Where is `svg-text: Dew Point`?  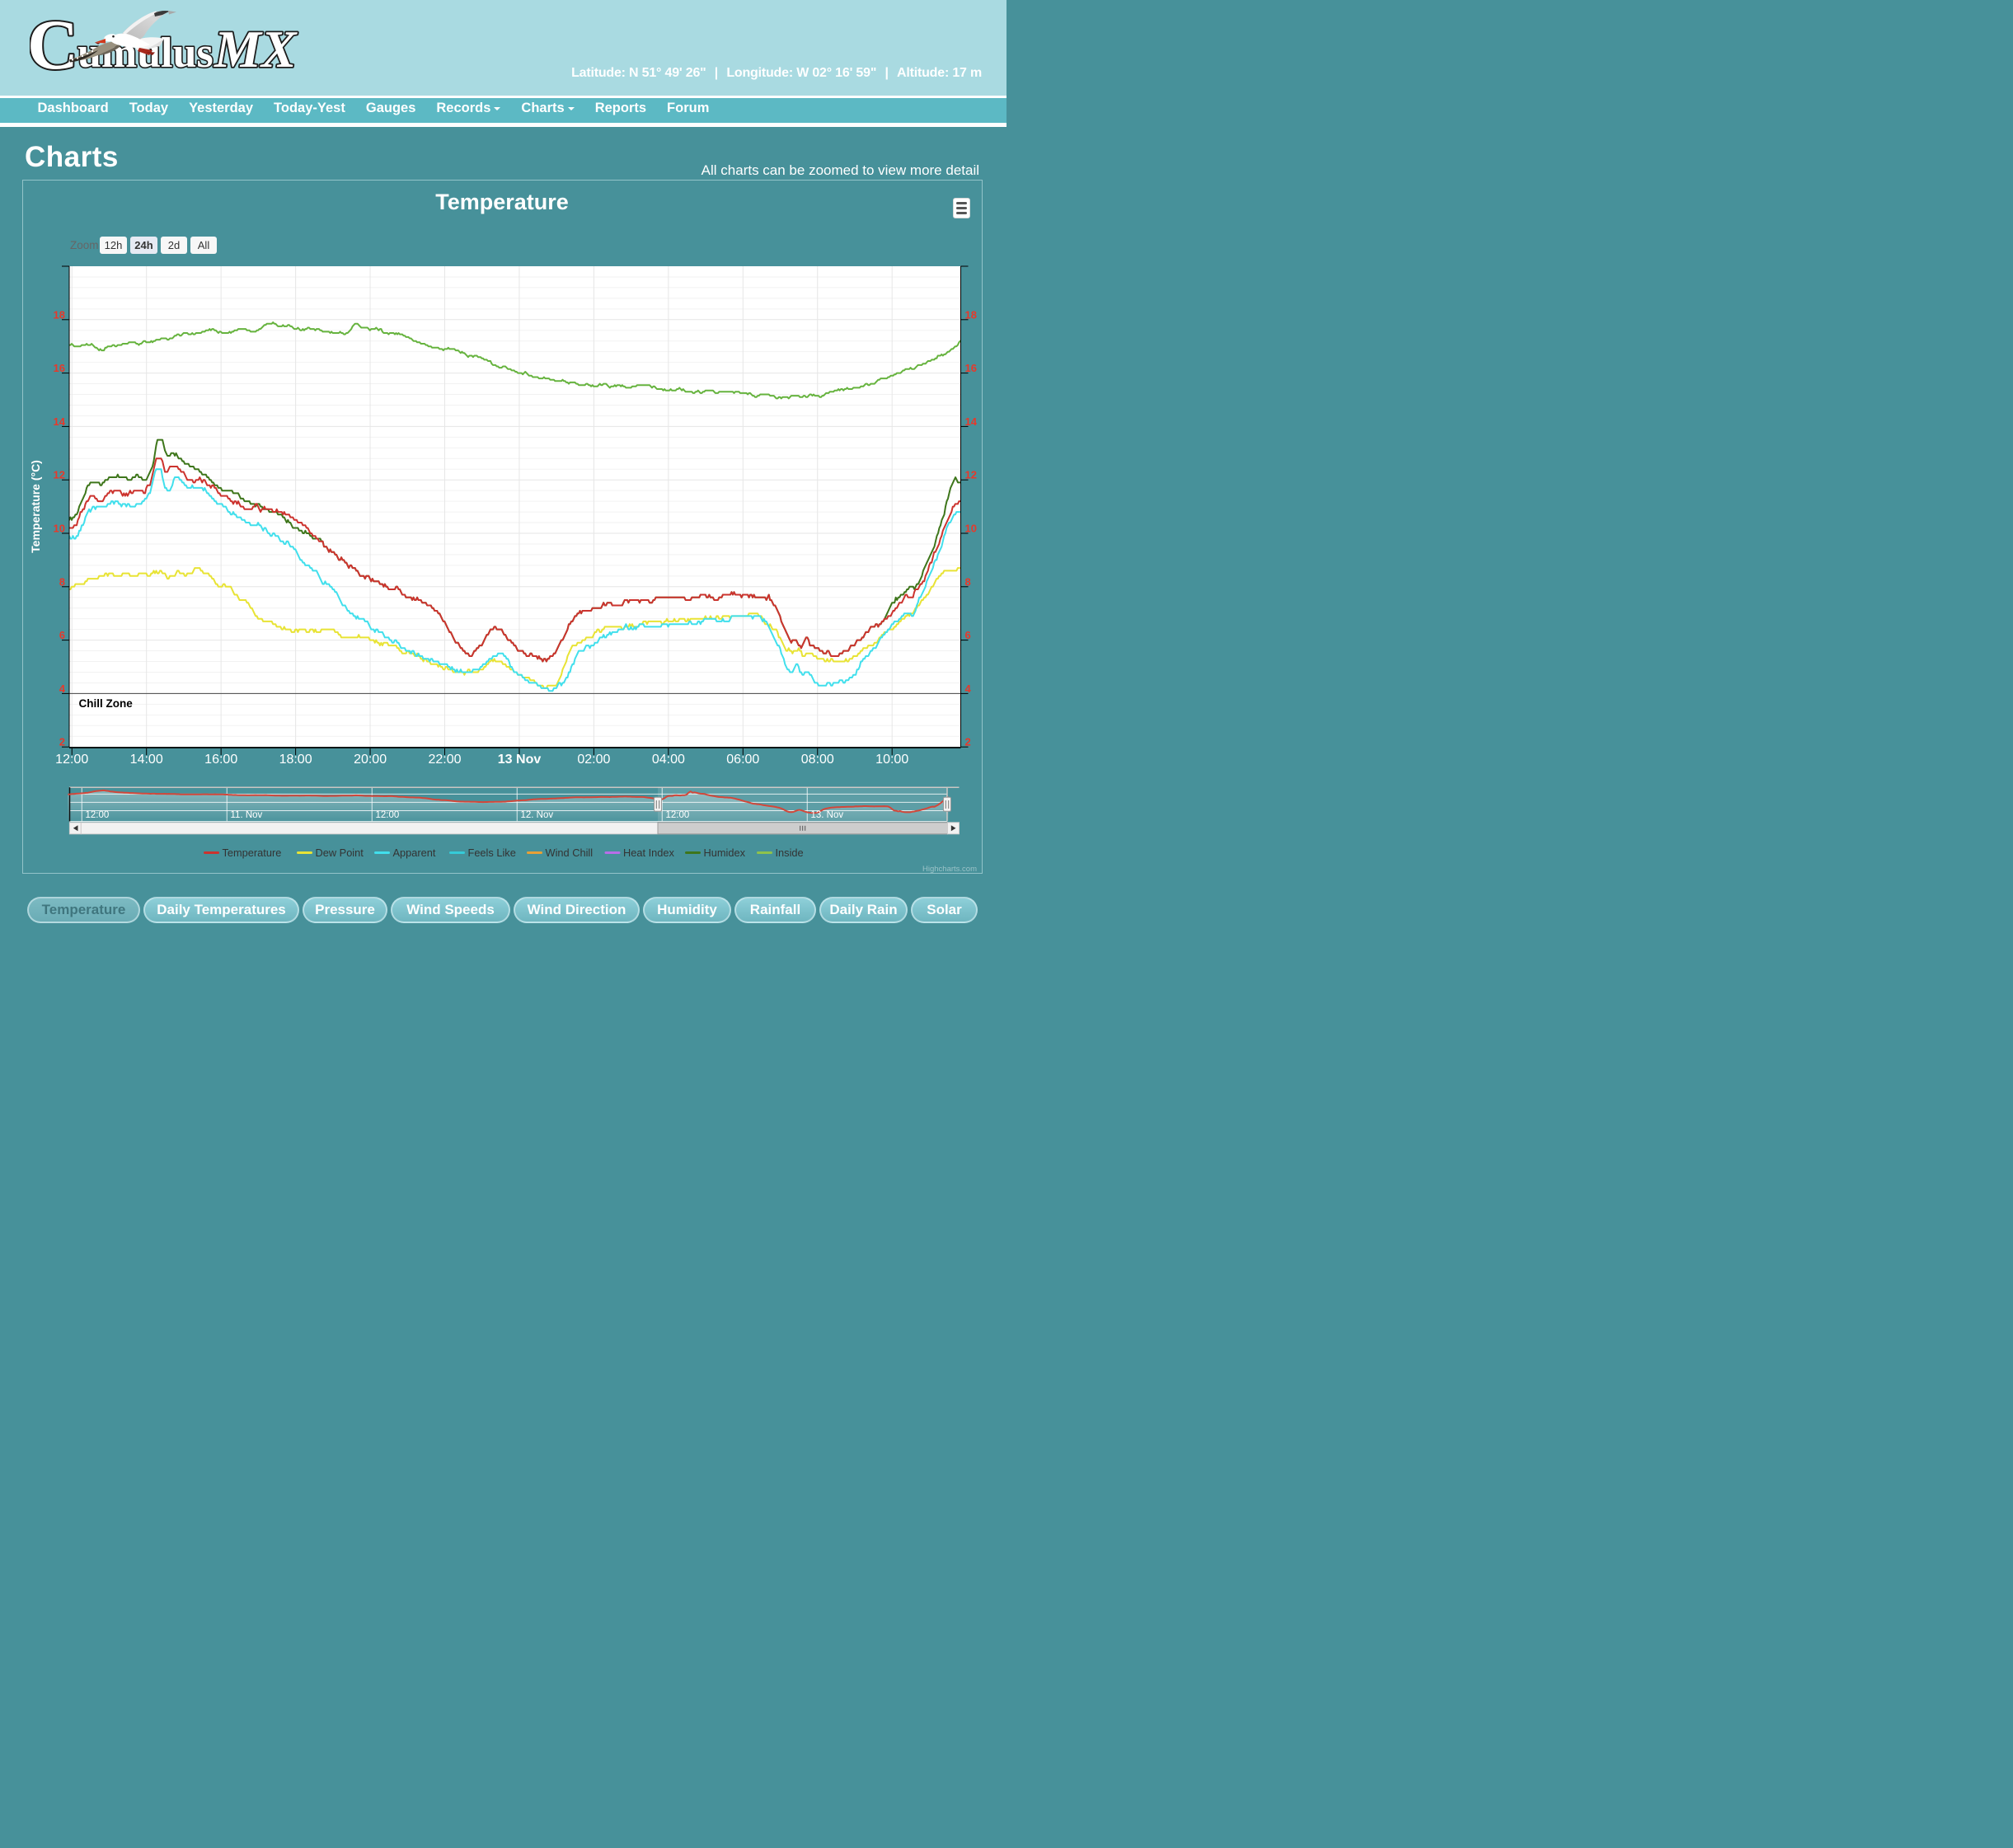 svg-text: Dew Point is located at coordinates (339, 853).